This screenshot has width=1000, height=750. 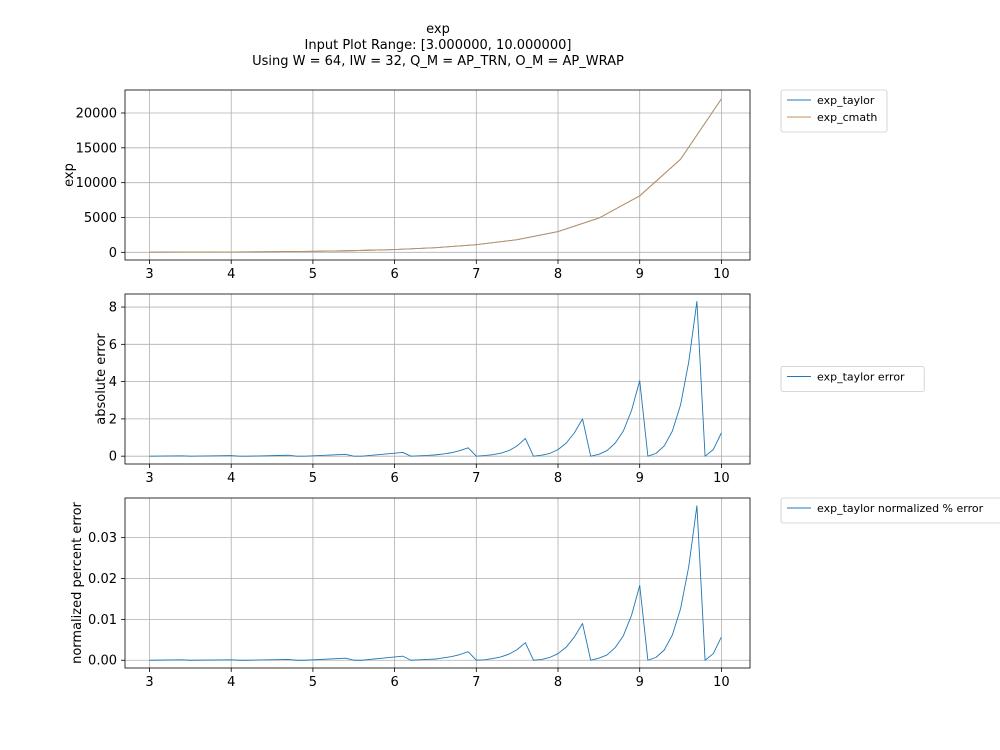 What do you see at coordinates (113, 419) in the screenshot?
I see `y-tick-label: 2` at bounding box center [113, 419].